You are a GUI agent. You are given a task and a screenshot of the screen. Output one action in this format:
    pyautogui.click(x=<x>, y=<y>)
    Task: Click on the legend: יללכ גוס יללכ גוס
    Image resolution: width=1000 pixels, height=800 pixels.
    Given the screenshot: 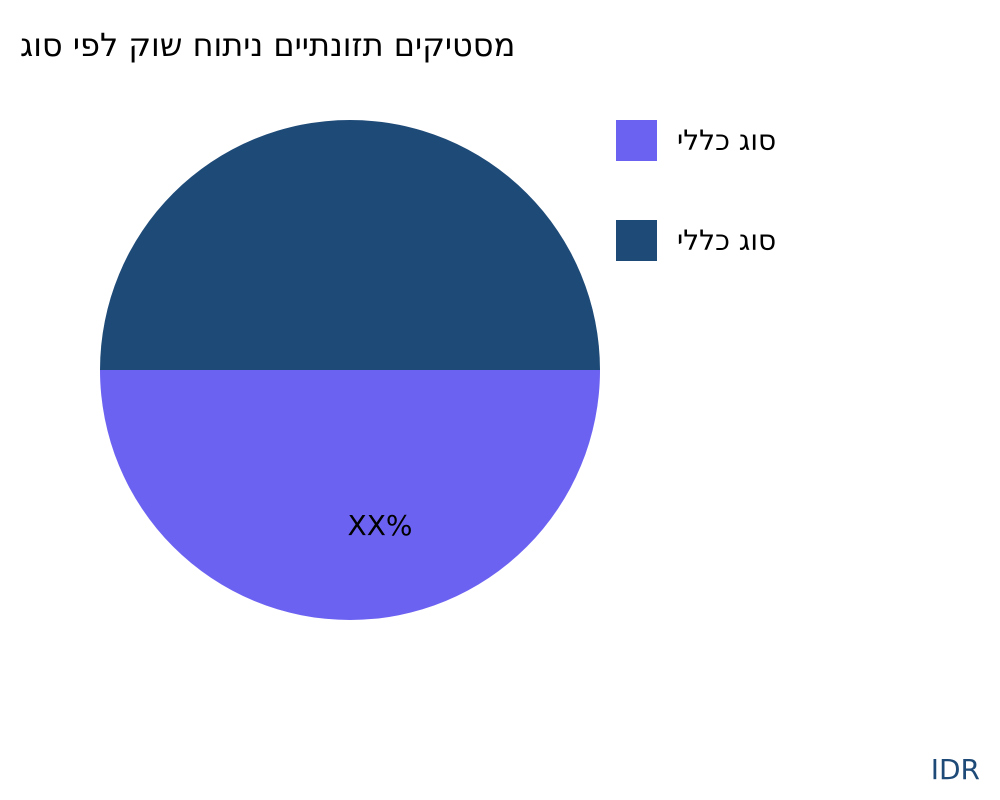 What is the action you would take?
    pyautogui.click(x=696, y=220)
    